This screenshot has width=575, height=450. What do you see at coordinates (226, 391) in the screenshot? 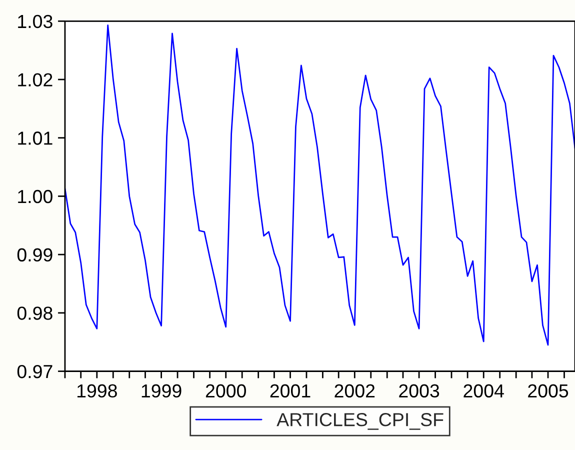
I see `x-tick-label: 2000` at bounding box center [226, 391].